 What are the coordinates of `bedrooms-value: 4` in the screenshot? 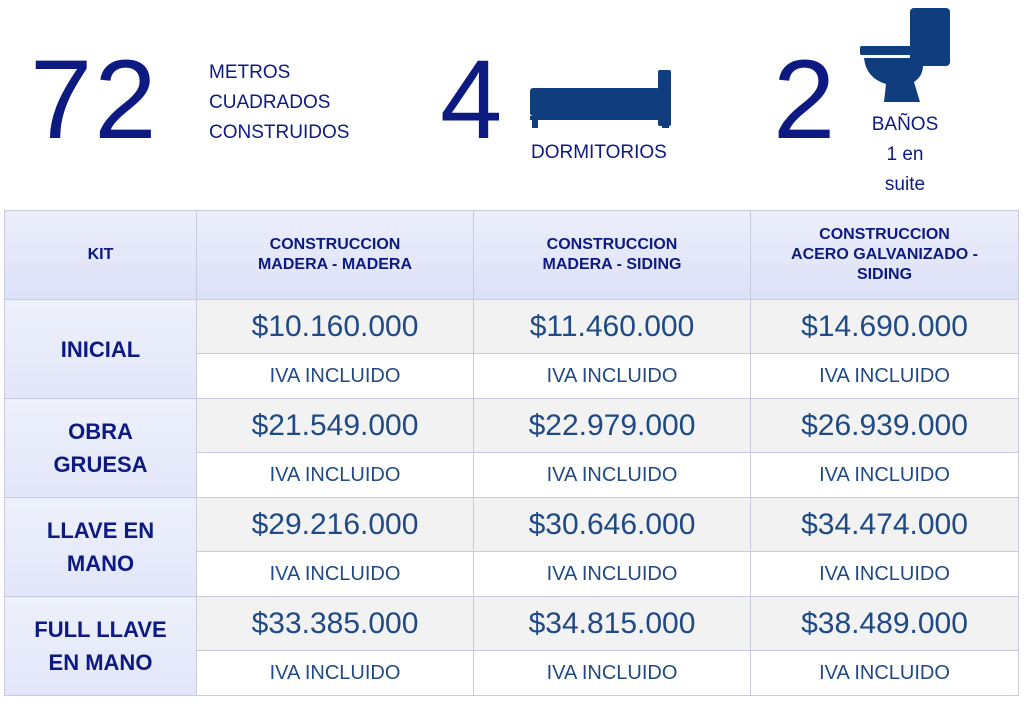 It's located at (472, 99).